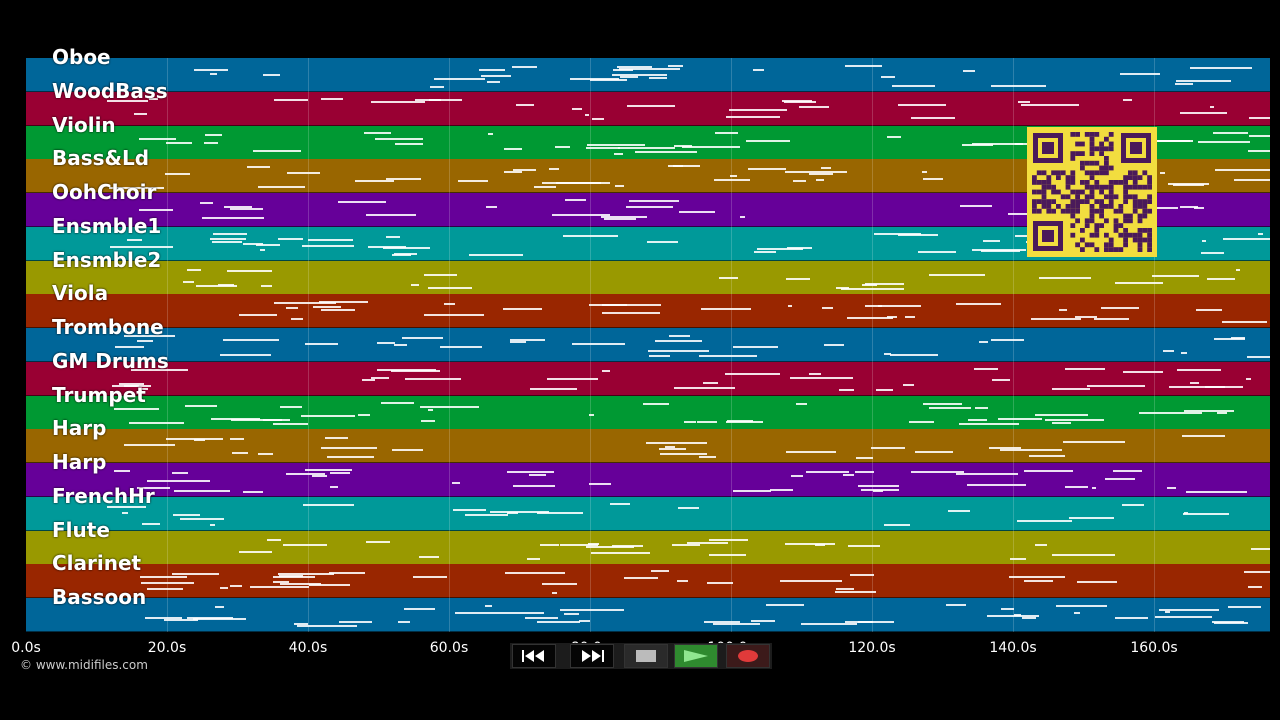  Describe the element at coordinates (101, 158) in the screenshot. I see `track-label: Bass&Ld` at that location.